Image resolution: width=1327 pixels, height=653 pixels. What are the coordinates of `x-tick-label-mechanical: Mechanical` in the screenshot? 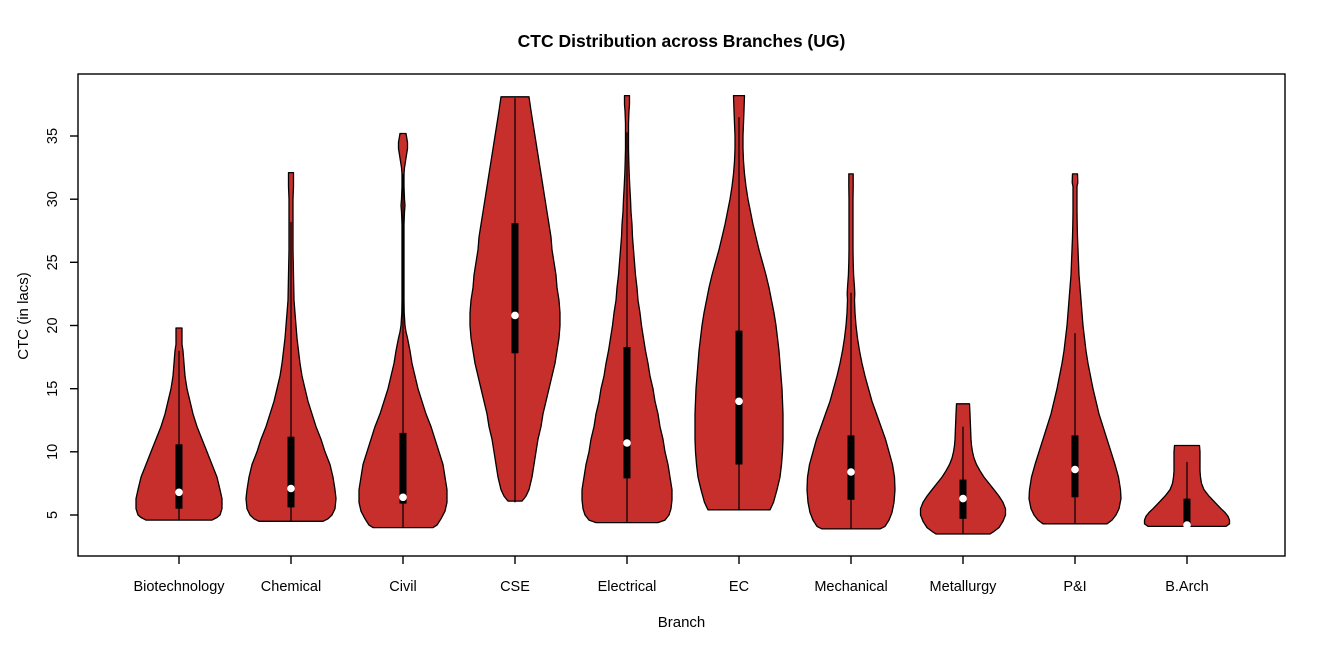 It's located at (850, 587).